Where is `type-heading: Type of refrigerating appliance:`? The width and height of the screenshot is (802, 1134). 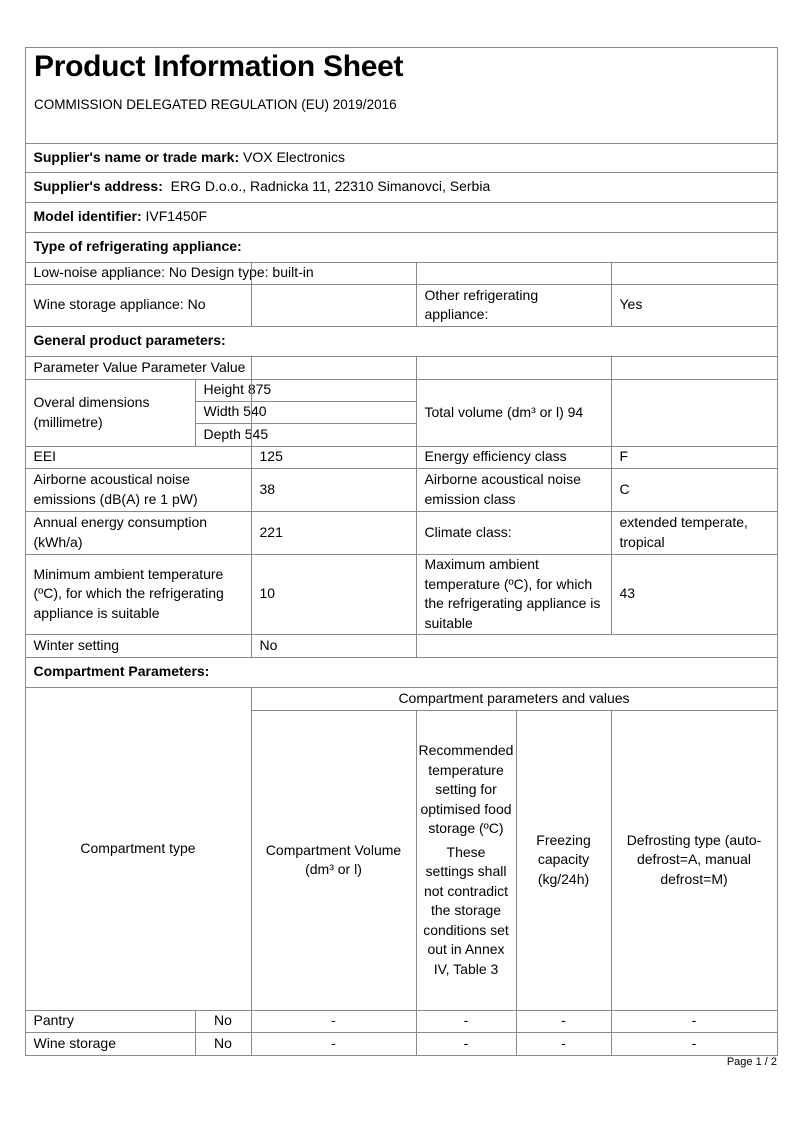
type-heading: Type of refrigerating appliance: is located at coordinates (401, 247).